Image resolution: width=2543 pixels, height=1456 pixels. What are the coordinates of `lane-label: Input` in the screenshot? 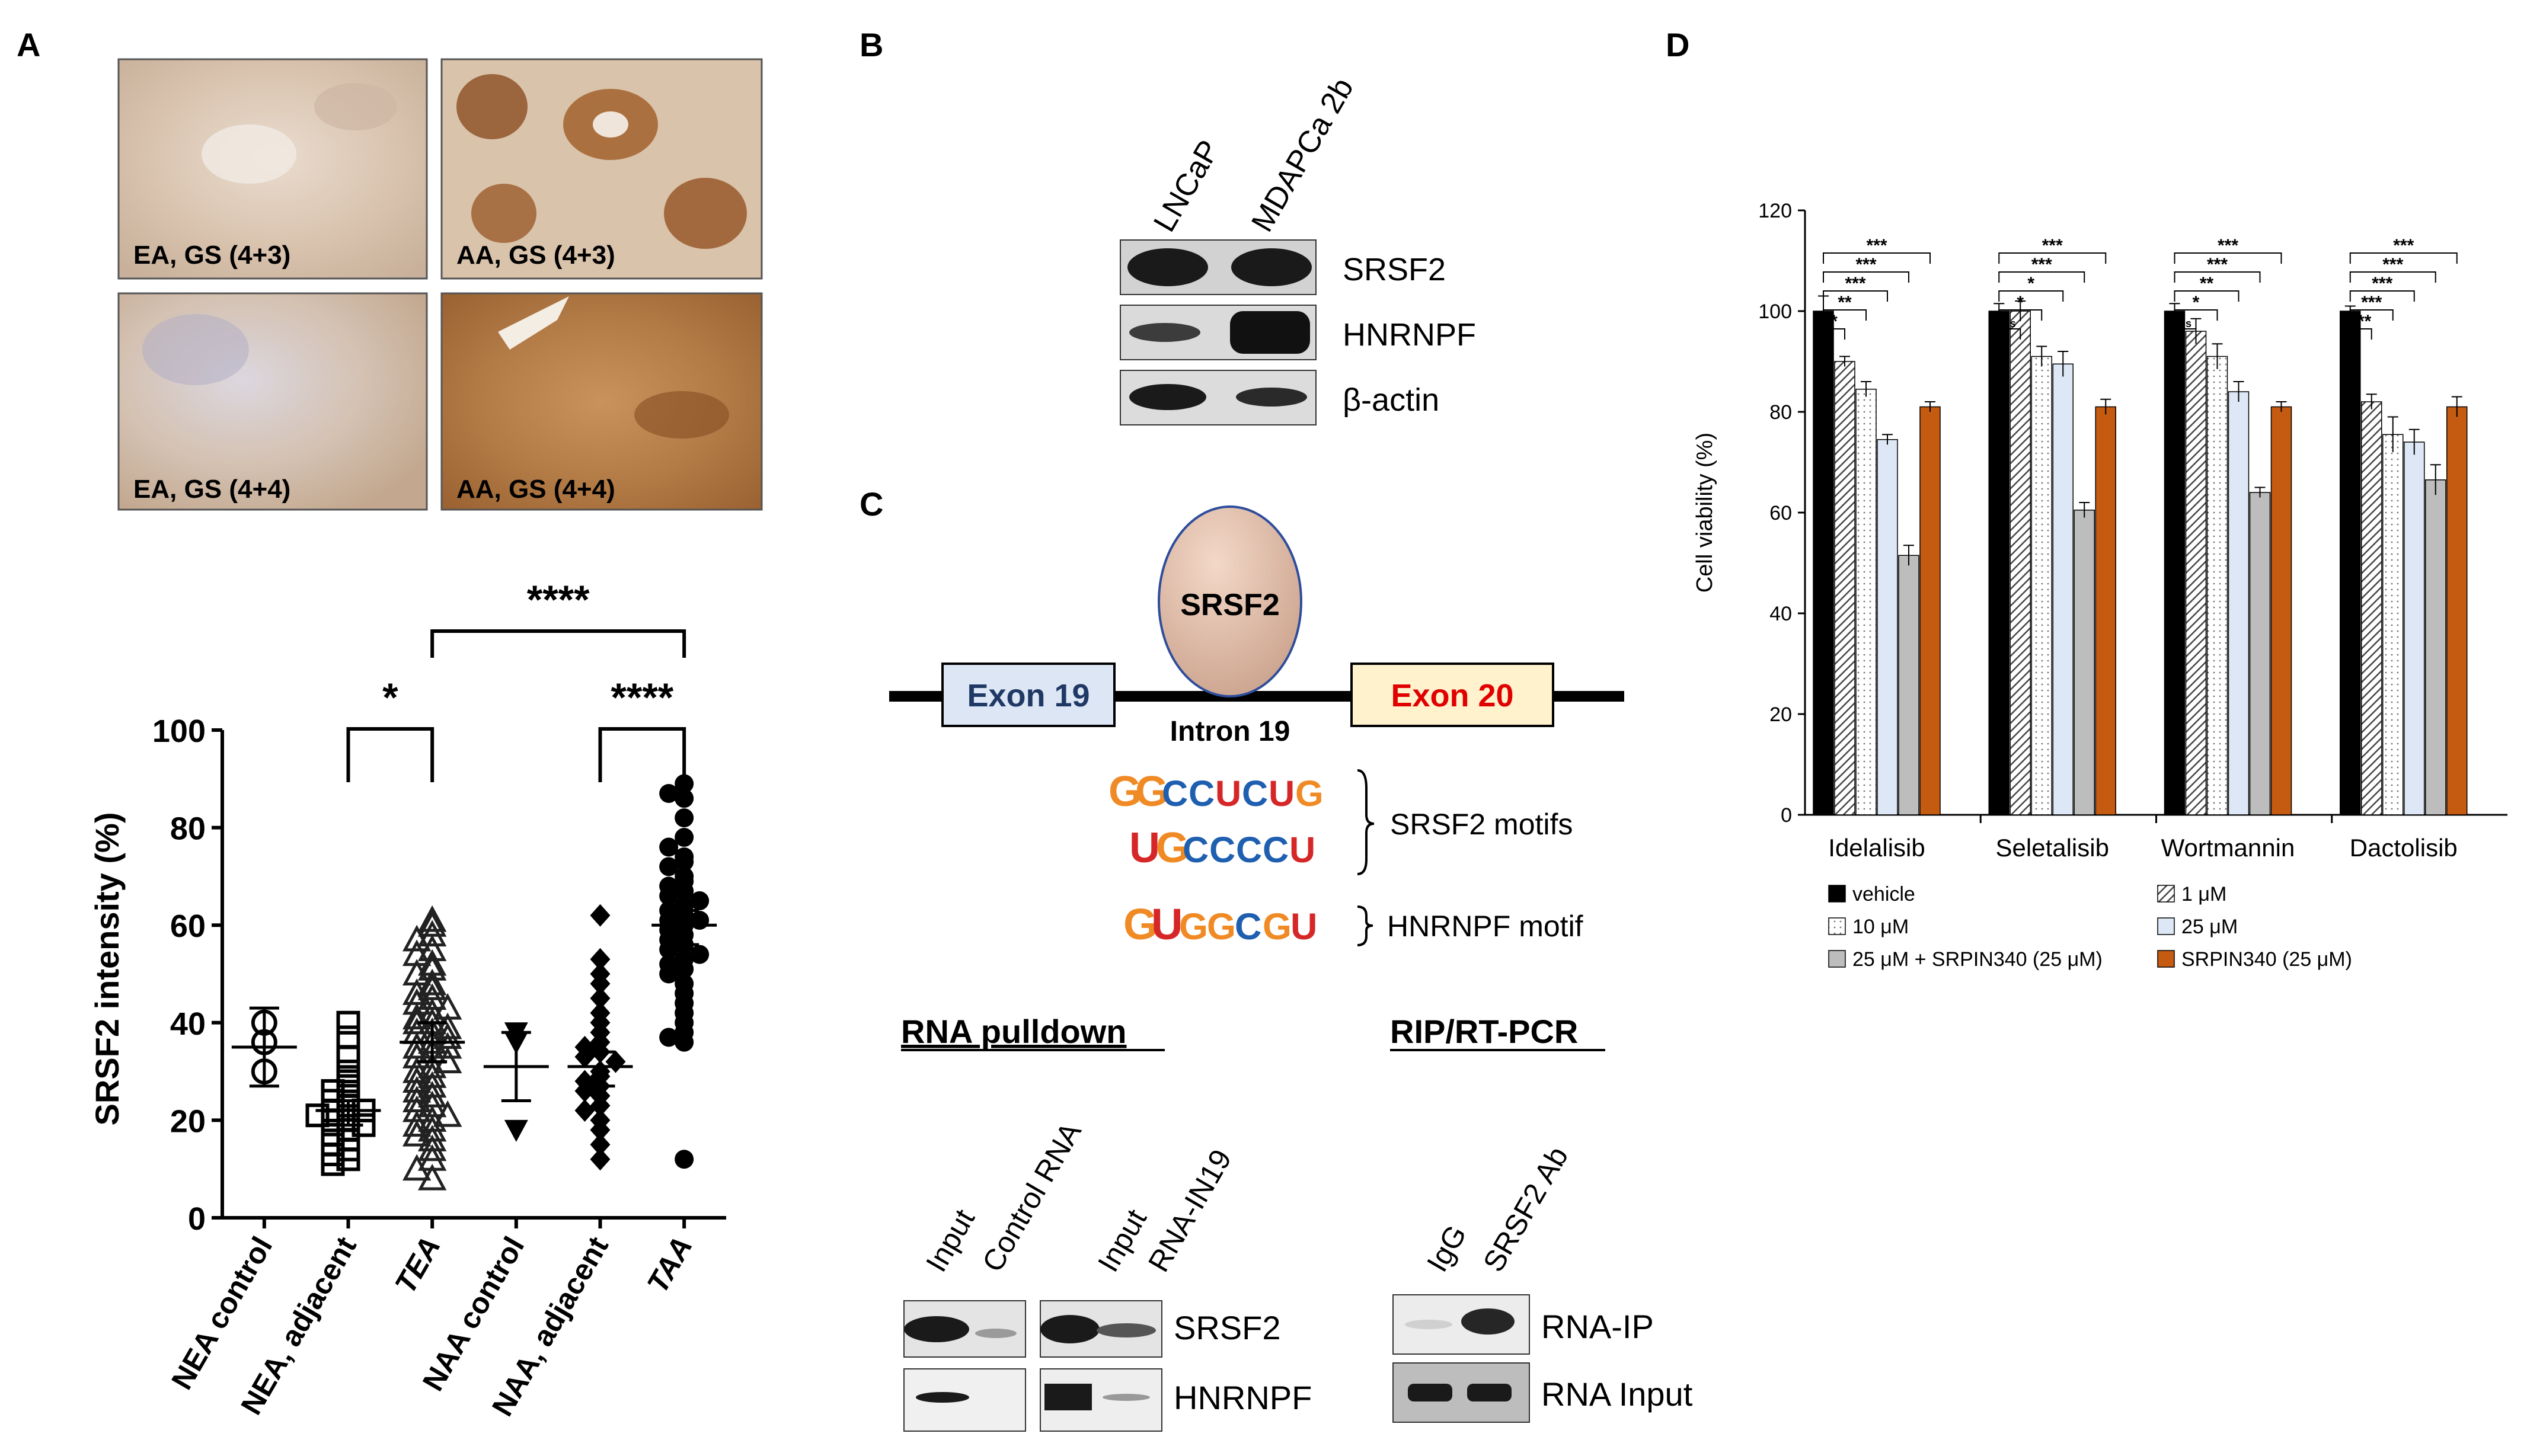 It's located at (950, 1240).